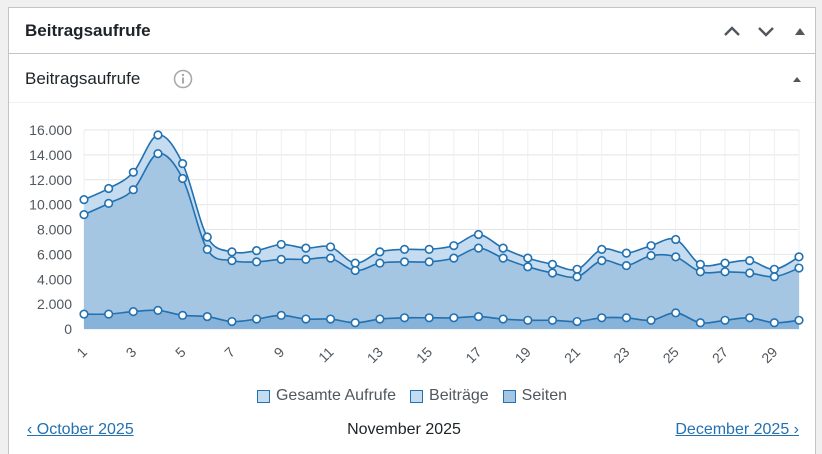 The width and height of the screenshot is (822, 454). I want to click on legend-item-posts: Beiträge, so click(449, 396).